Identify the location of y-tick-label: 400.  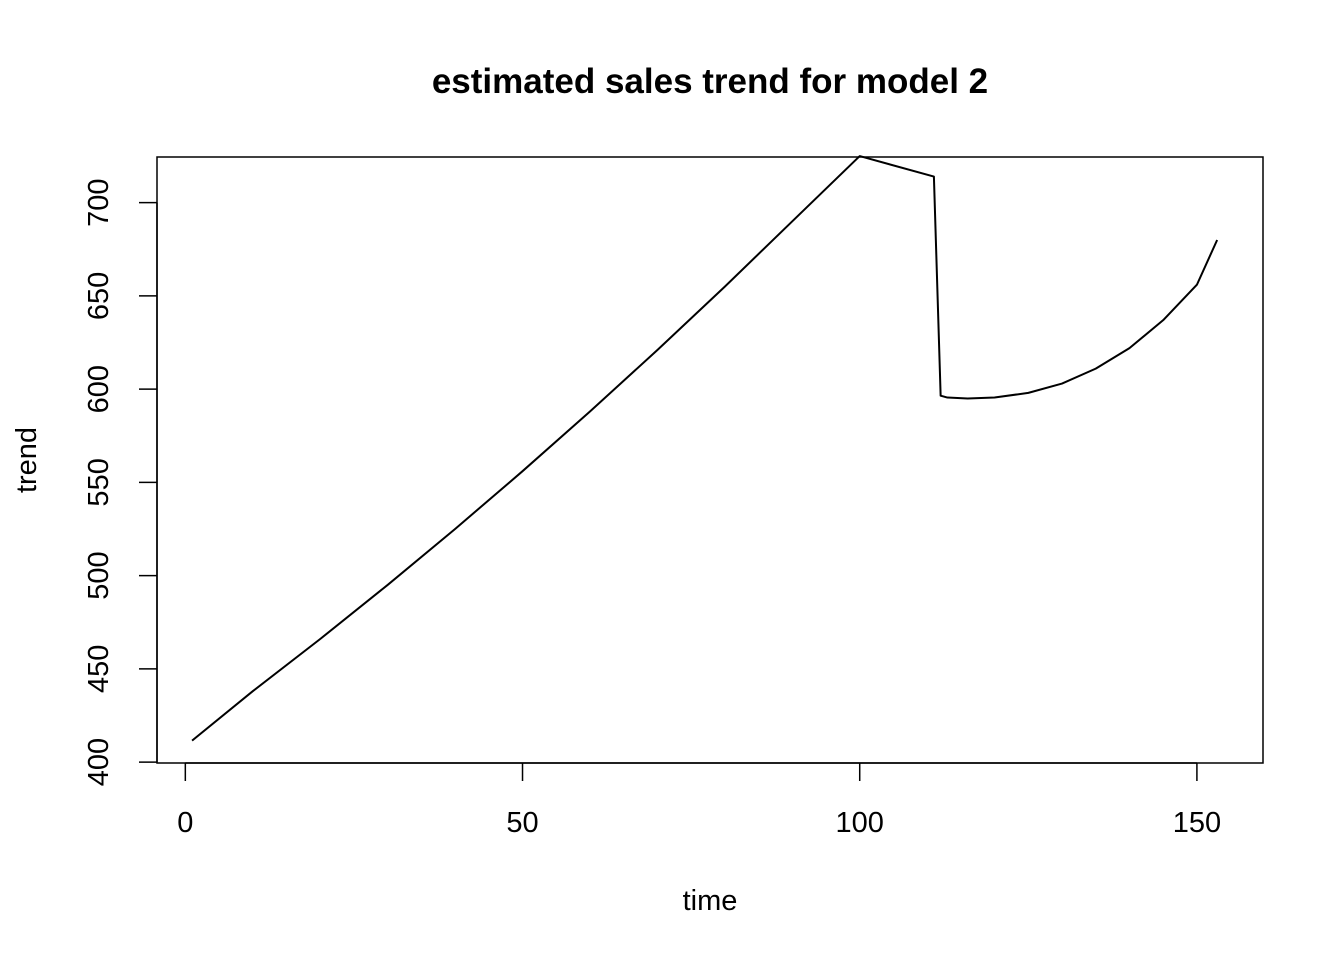
(99, 762).